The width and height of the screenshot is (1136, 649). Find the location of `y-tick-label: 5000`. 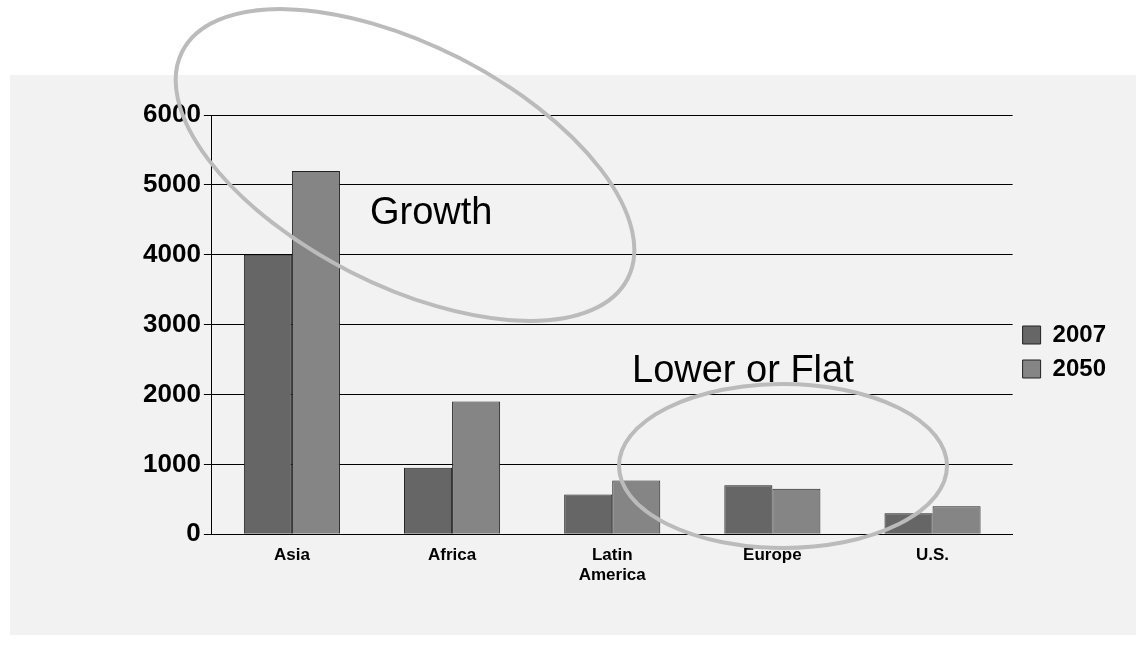

y-tick-label: 5000 is located at coordinates (172, 183).